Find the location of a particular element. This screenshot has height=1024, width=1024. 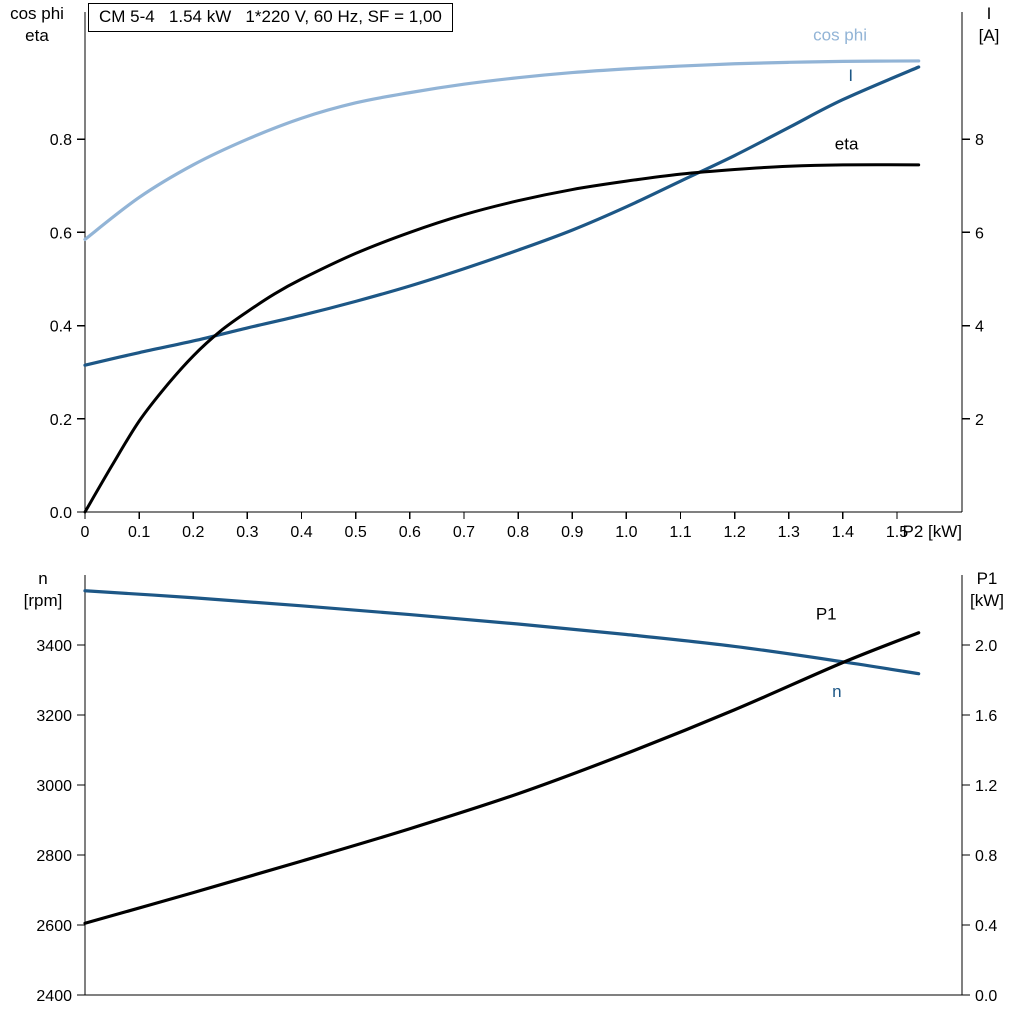

svg-text: 1.4 is located at coordinates (843, 532).